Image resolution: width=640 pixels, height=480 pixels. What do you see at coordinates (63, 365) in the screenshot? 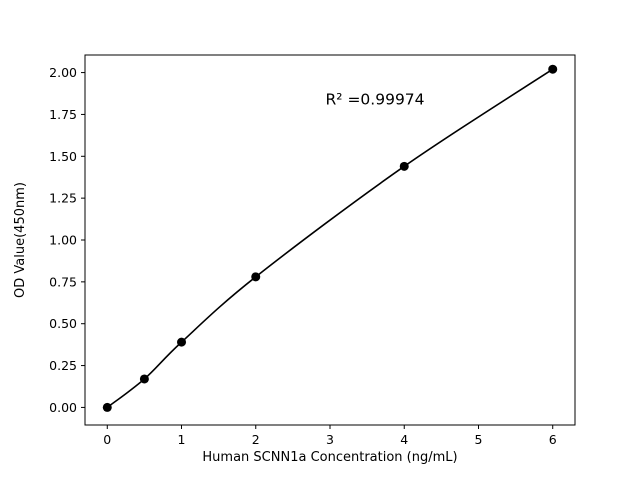
I see `y-tick-label: 0.25` at bounding box center [63, 365].